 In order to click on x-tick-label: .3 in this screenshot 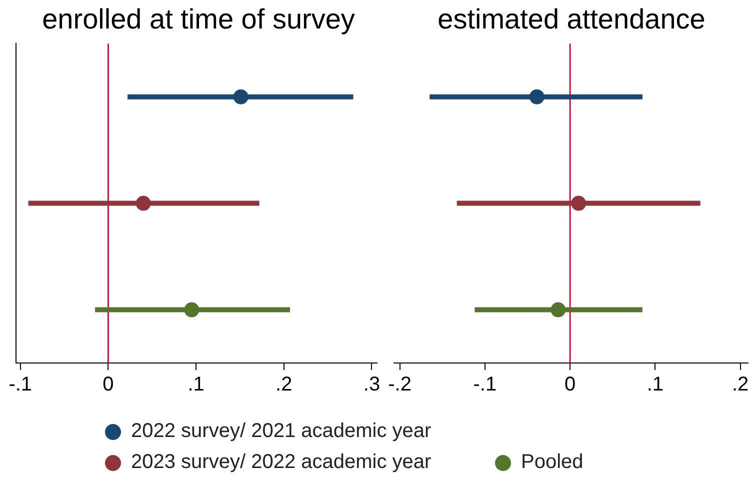, I will do `click(371, 385)`.